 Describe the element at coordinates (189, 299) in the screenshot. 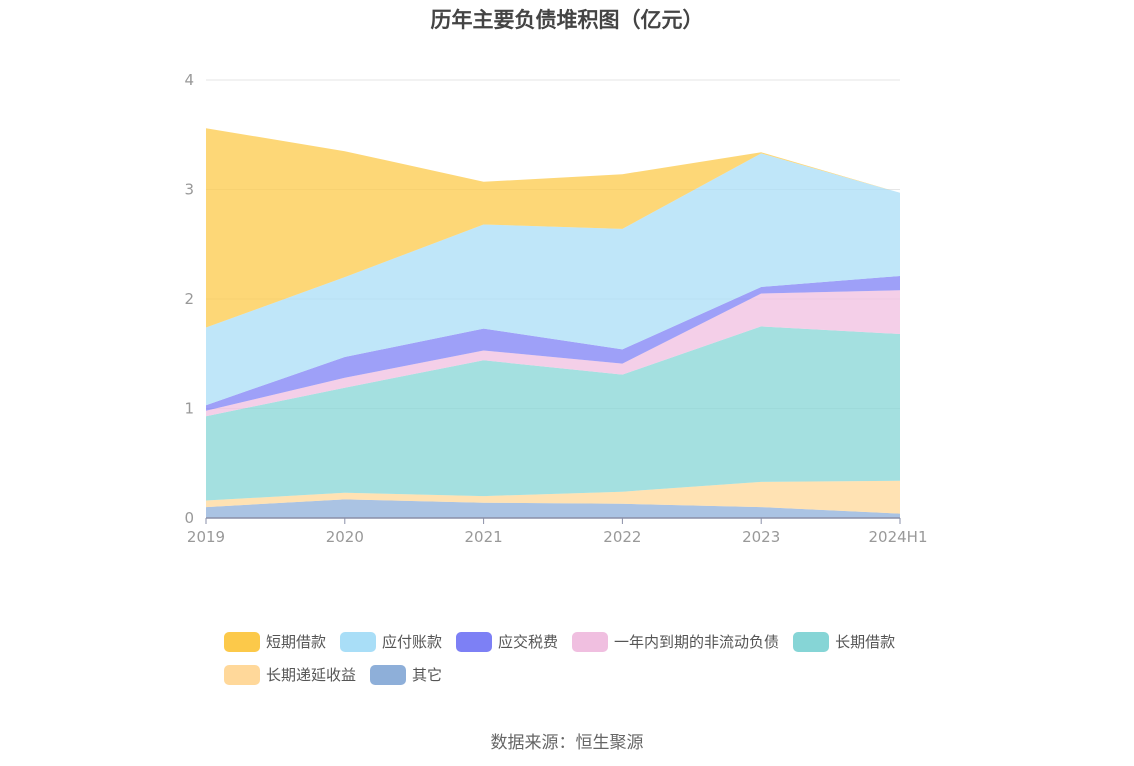

I see `y-tick-label: 2` at that location.